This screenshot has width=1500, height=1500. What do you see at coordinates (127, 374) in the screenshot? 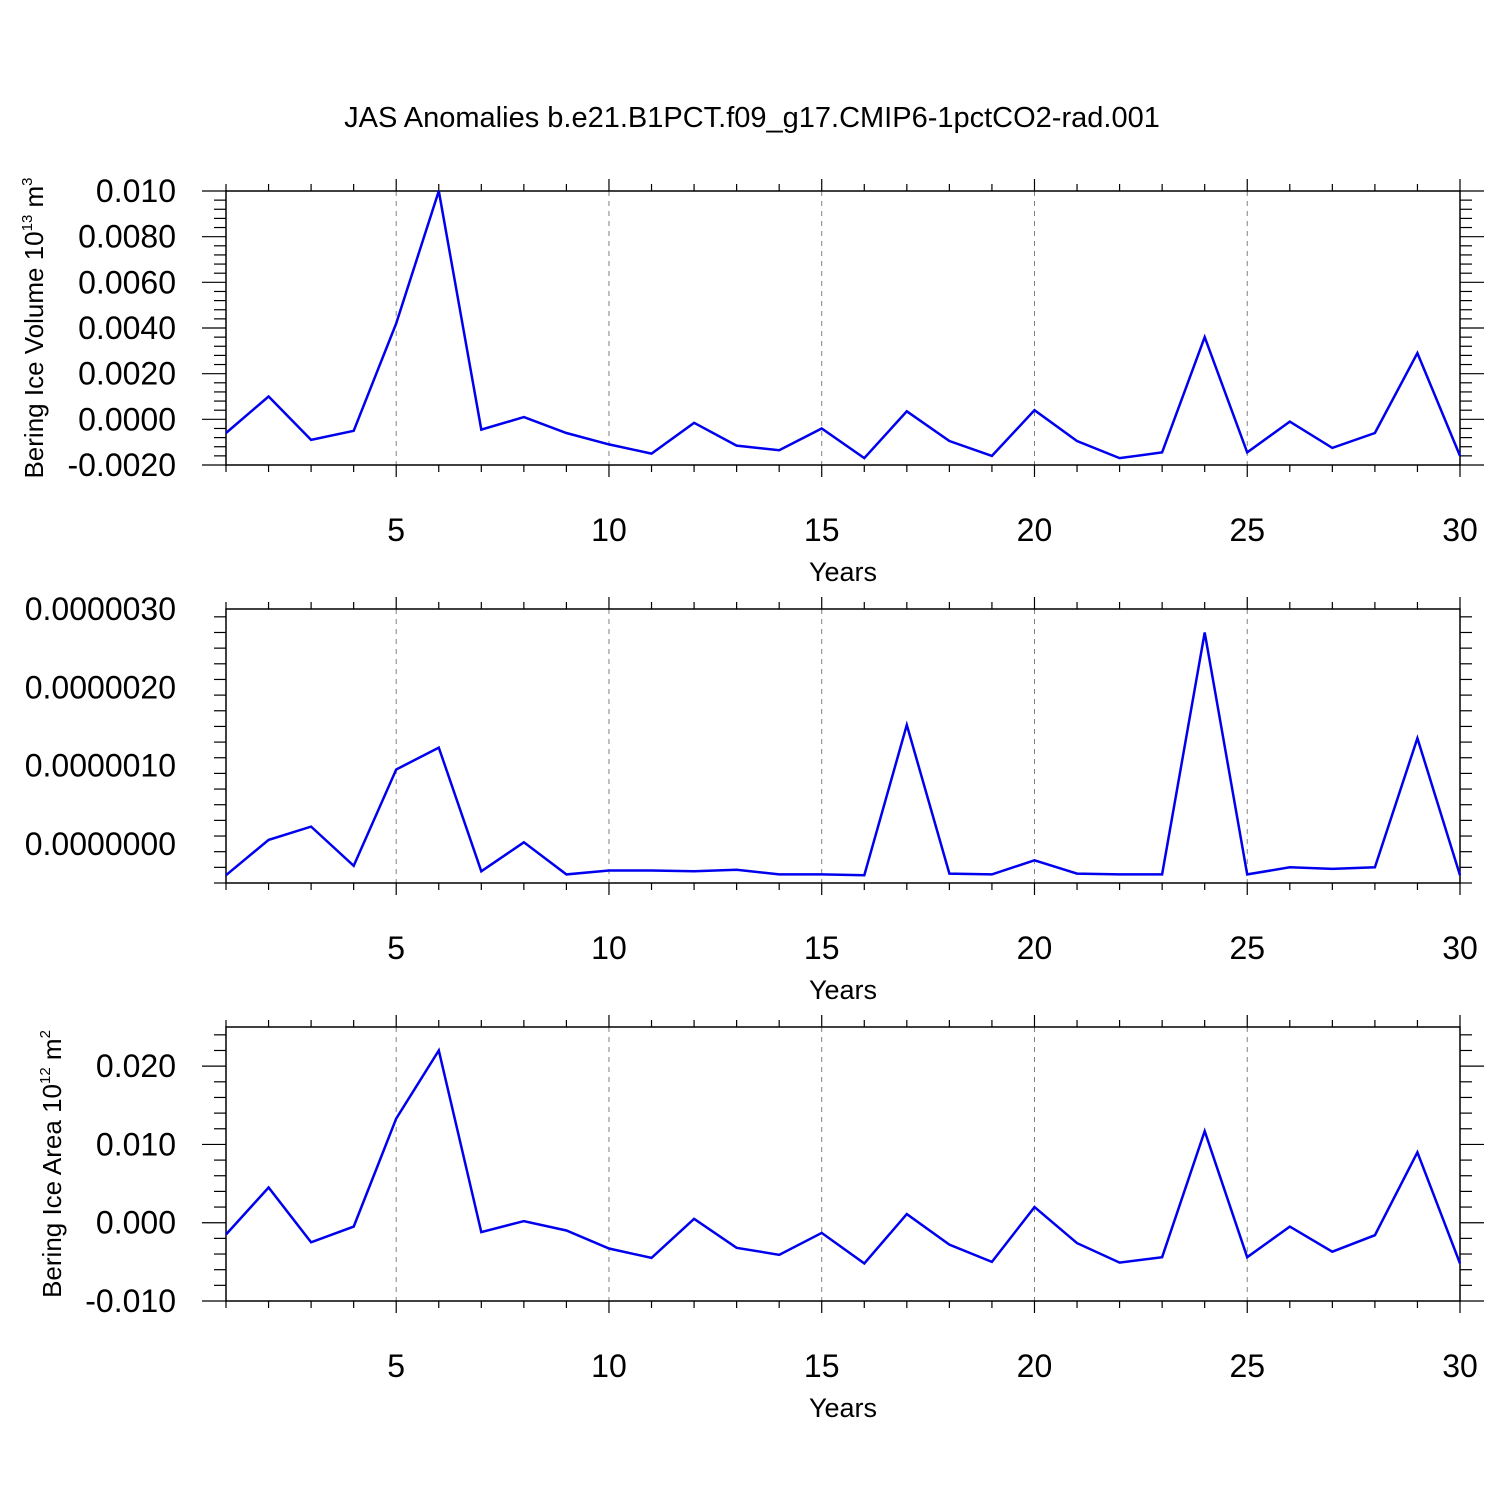
I see `y-tick-label: 0.0020` at bounding box center [127, 374].